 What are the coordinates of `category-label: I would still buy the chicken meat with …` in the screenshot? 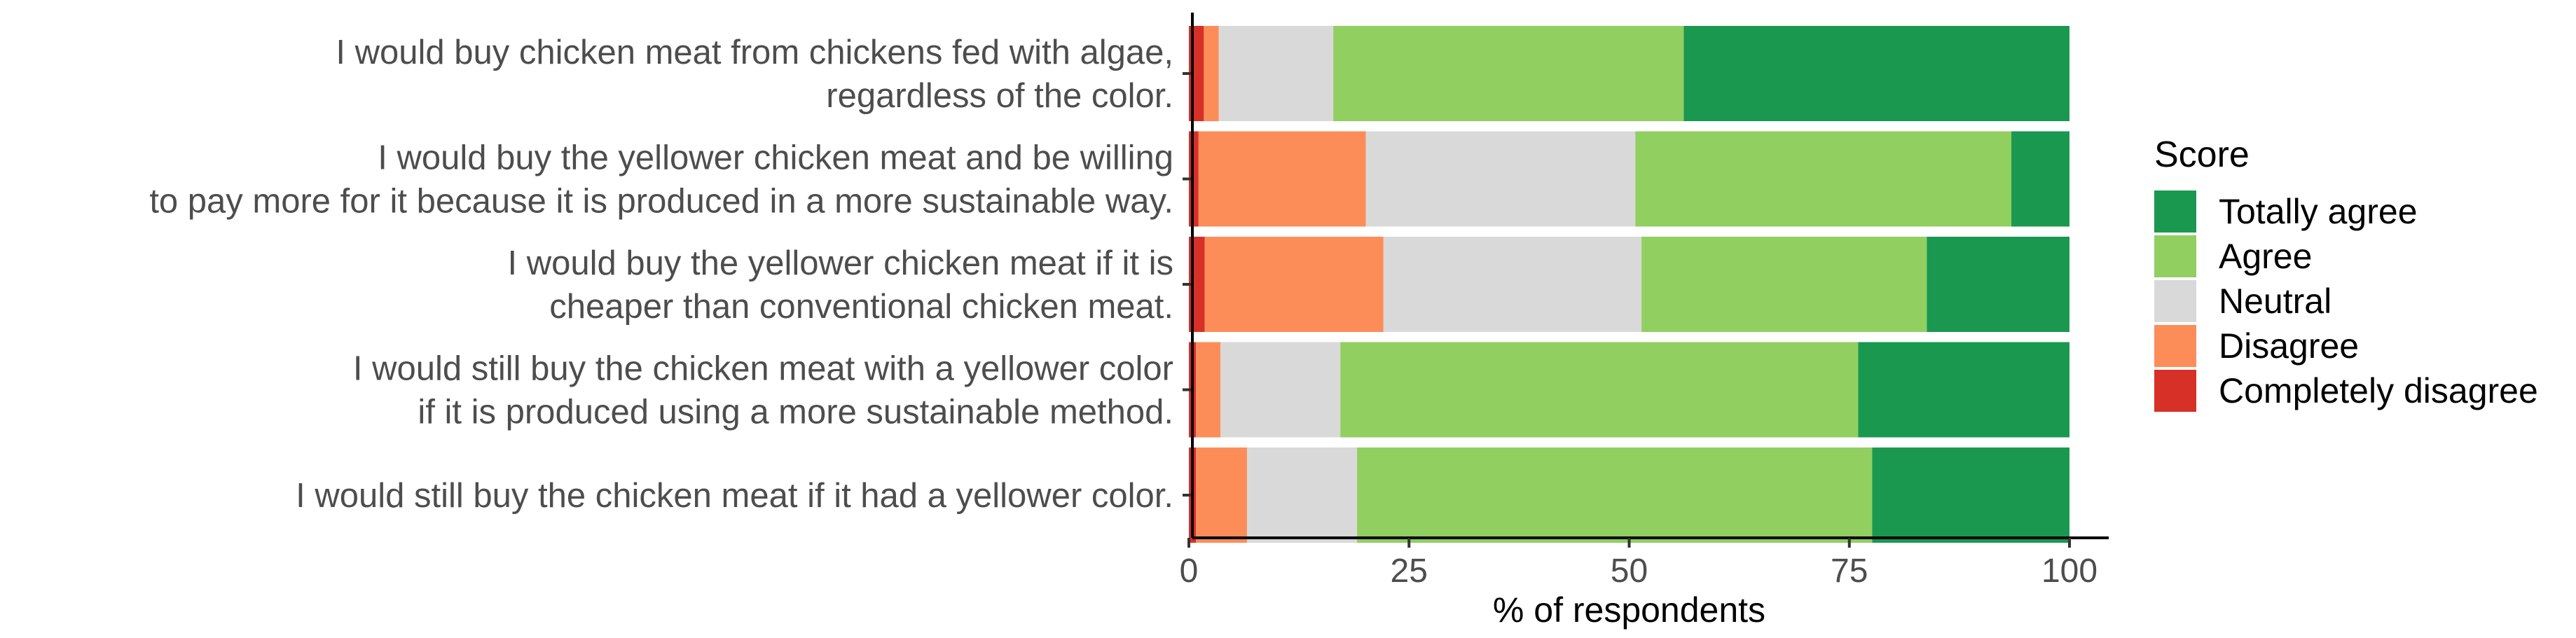 It's located at (763, 369).